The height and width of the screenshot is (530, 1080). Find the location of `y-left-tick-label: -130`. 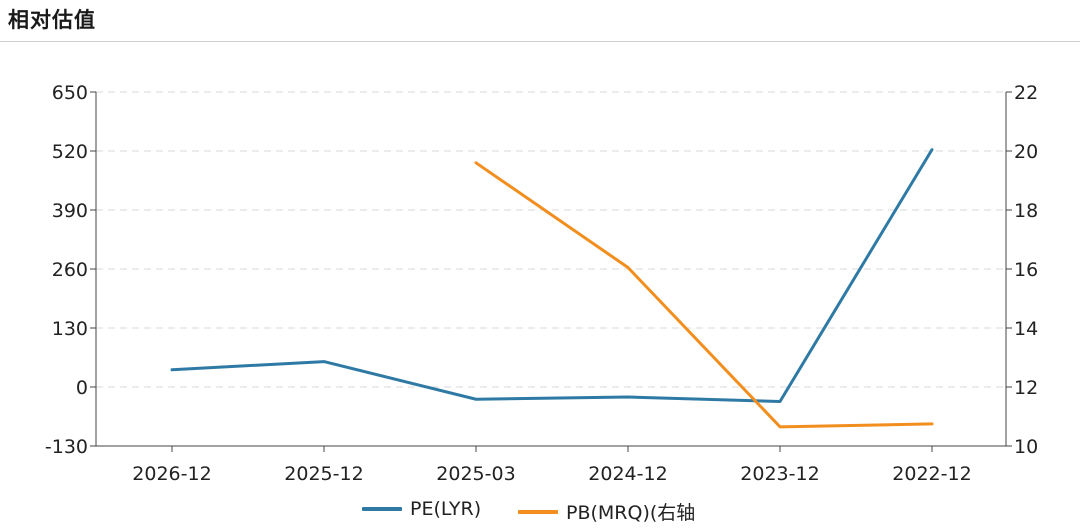

y-left-tick-label: -130 is located at coordinates (66, 447).